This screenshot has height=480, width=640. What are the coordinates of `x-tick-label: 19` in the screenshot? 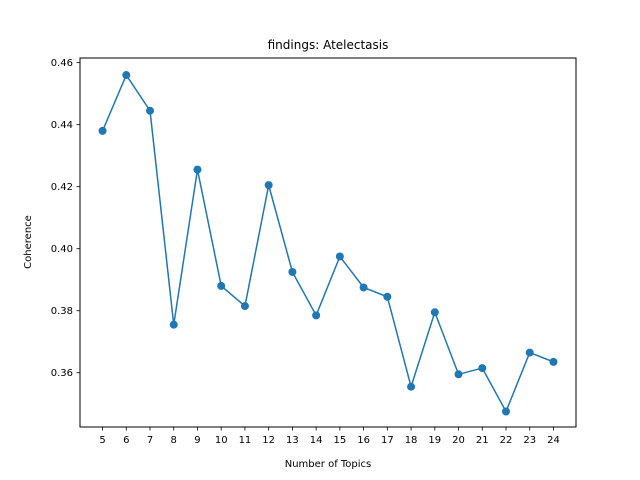 It's located at (434, 440).